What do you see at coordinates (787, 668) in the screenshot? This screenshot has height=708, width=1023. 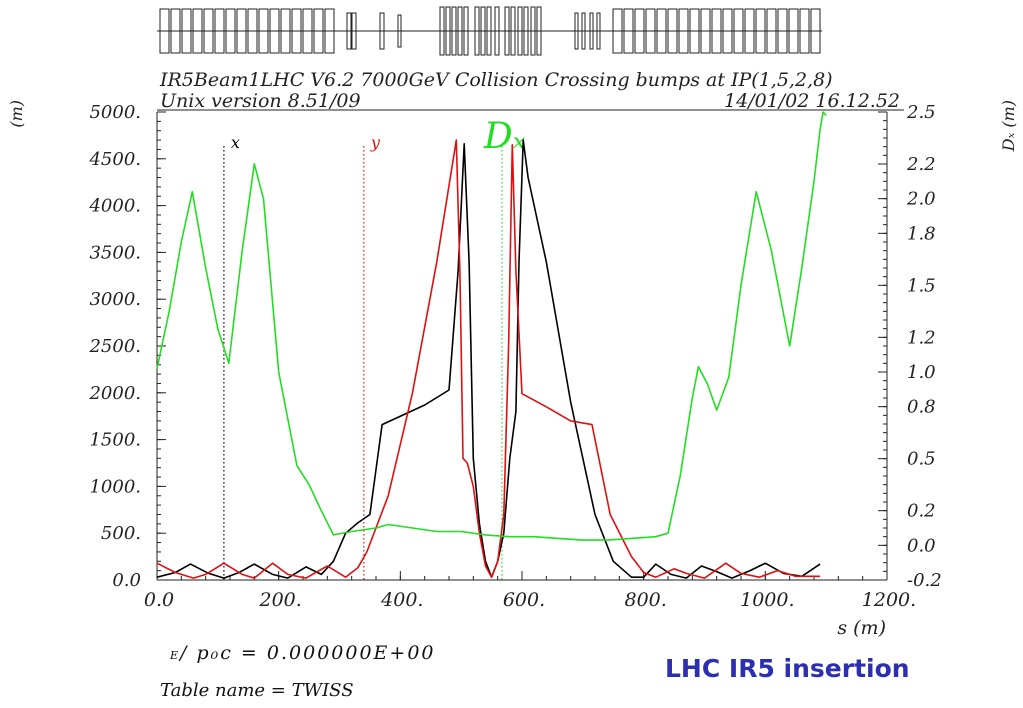 I see `insertion-label: LHC IR5 insertion` at bounding box center [787, 668].